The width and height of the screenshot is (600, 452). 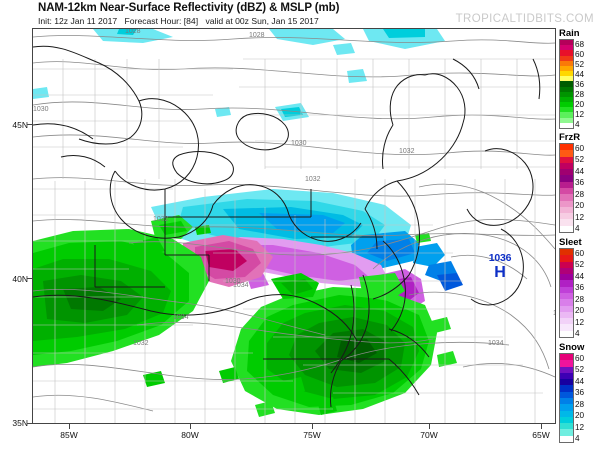 What do you see at coordinates (29, 124) in the screenshot?
I see `lat-tick-mark-45n` at bounding box center [29, 124].